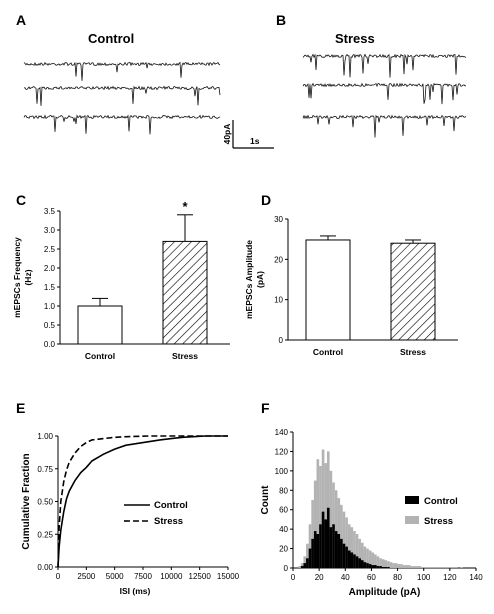 The image size is (494, 614). Describe the element at coordinates (283, 549) in the screenshot. I see `y-tick-label: 20` at that location.